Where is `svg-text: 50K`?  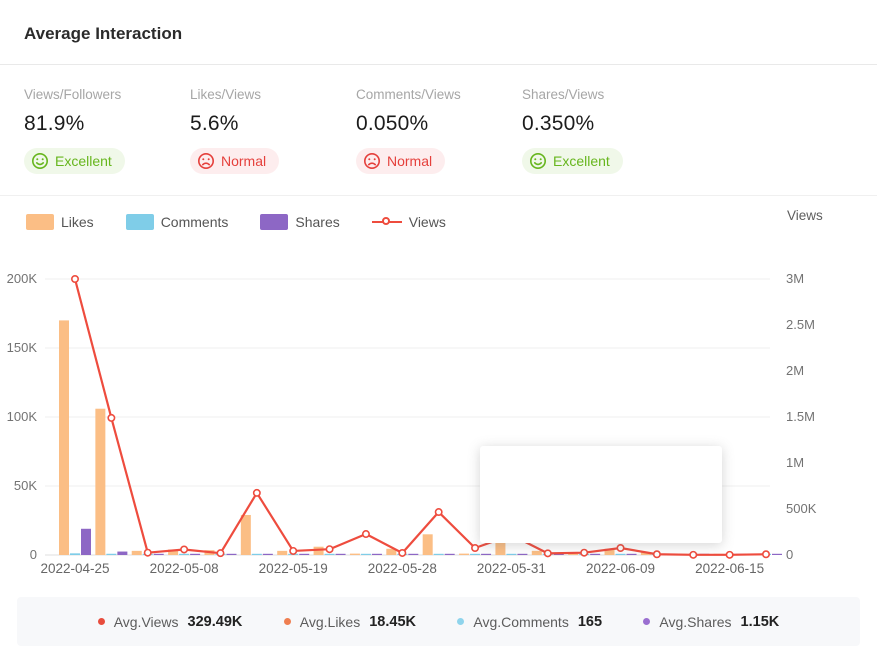
svg-text: 50K is located at coordinates (25, 485).